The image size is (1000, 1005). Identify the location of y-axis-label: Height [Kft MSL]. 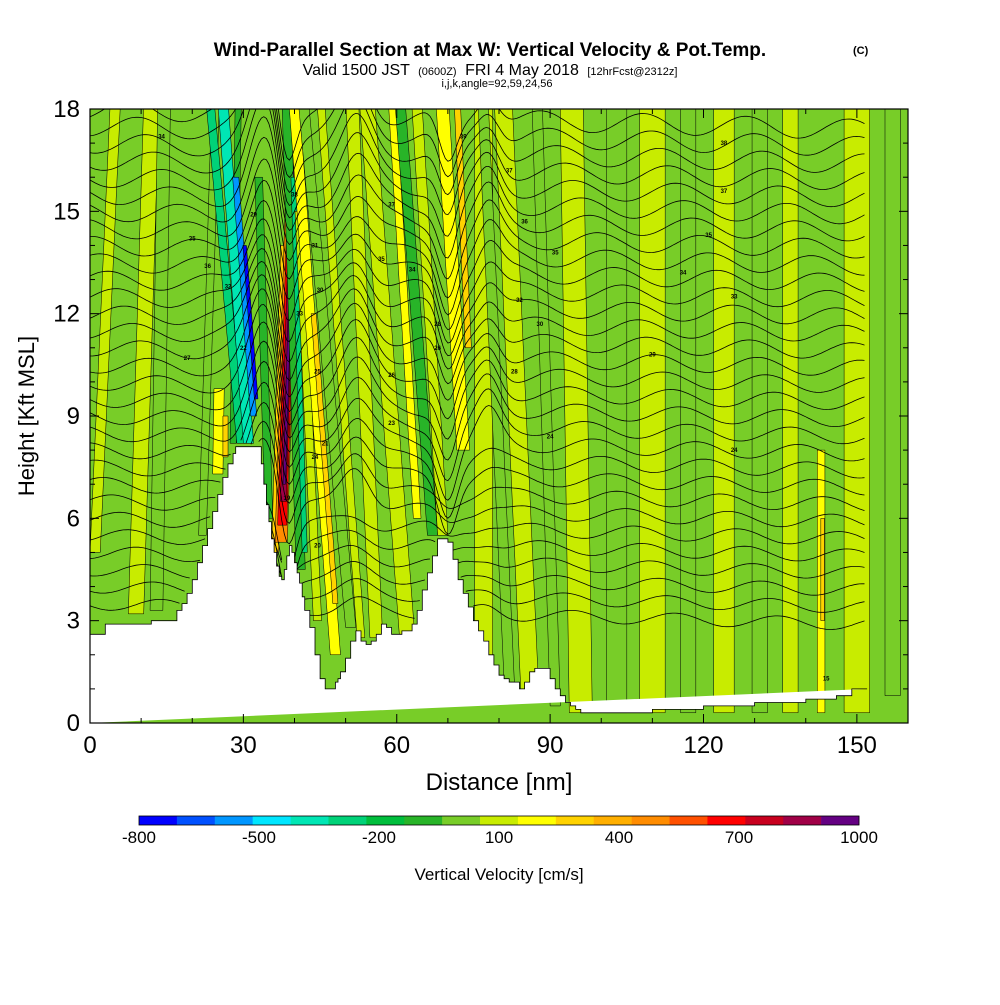
(26, 416).